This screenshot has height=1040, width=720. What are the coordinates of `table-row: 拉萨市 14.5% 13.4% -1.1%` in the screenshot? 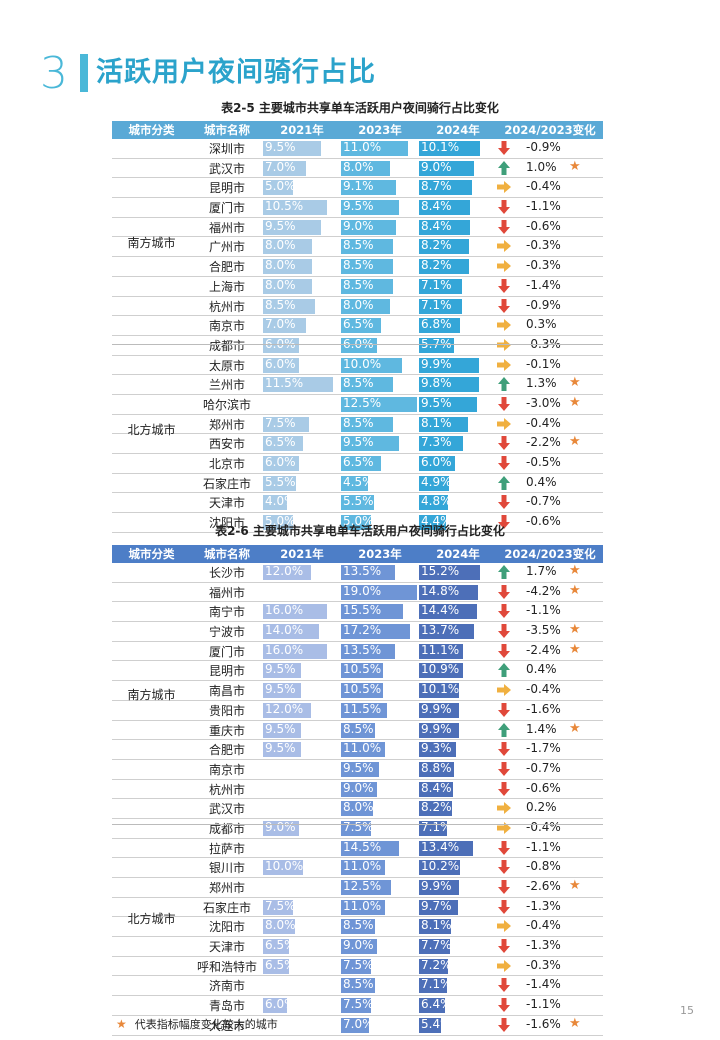 It's located at (357, 849).